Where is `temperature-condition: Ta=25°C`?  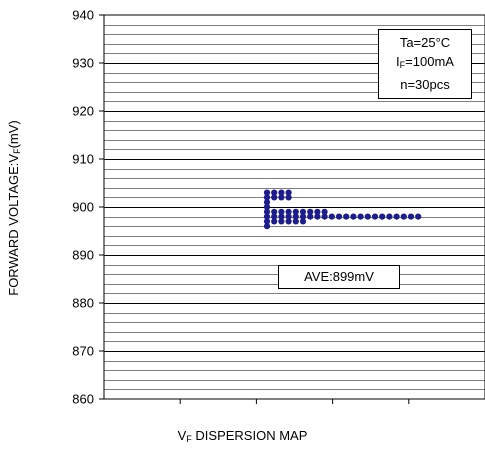
temperature-condition: Ta=25°C is located at coordinates (425, 42).